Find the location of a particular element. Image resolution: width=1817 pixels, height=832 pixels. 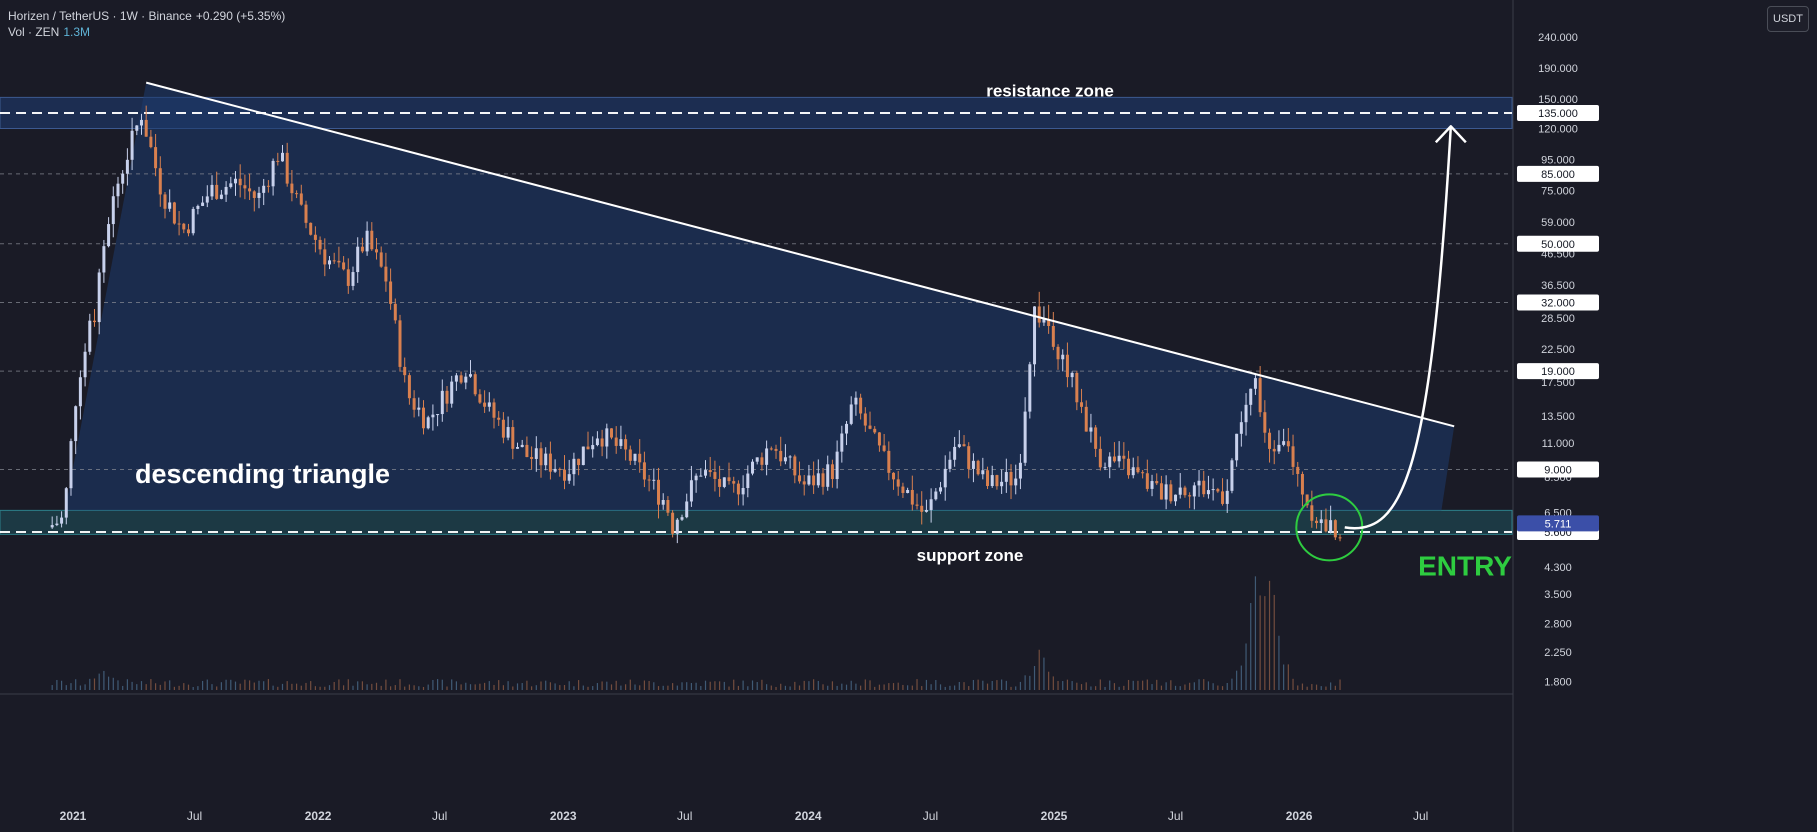

price-tick-label: 36.500 is located at coordinates (1558, 286).